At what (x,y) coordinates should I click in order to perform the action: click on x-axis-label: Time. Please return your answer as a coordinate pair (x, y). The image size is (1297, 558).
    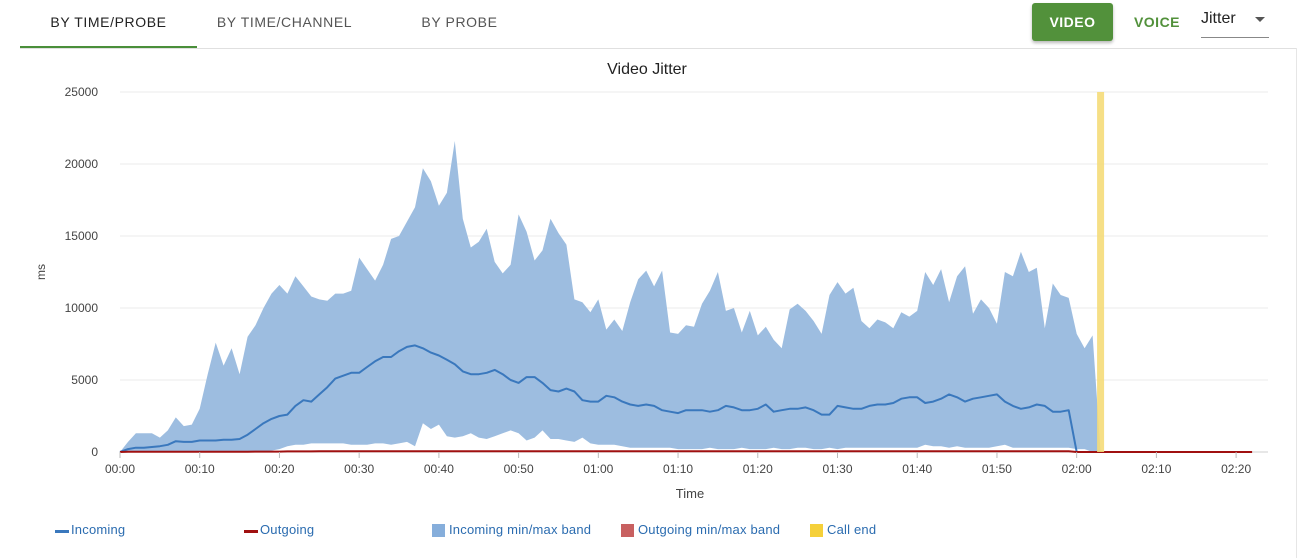
    Looking at the image, I should click on (690, 493).